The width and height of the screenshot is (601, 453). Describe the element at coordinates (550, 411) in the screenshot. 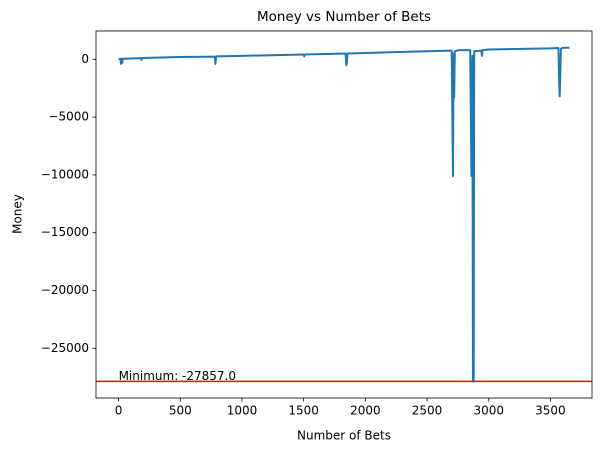

I see `x-tick-label: 3500` at that location.